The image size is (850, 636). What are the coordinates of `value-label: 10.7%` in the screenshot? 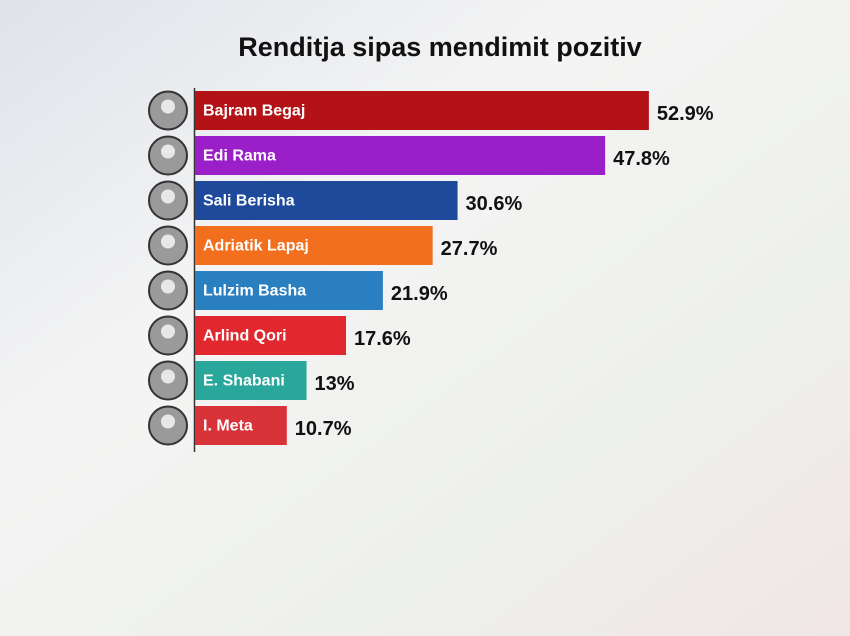 It's located at (323, 429).